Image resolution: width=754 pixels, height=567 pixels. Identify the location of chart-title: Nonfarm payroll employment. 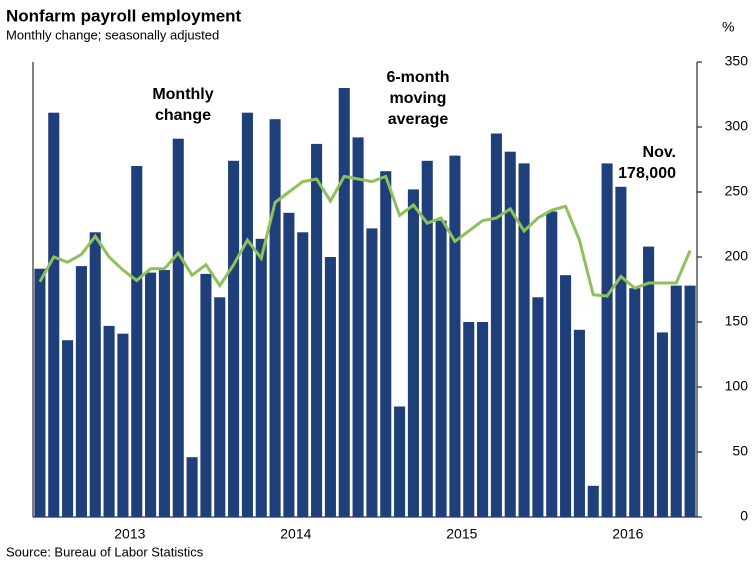
(124, 15).